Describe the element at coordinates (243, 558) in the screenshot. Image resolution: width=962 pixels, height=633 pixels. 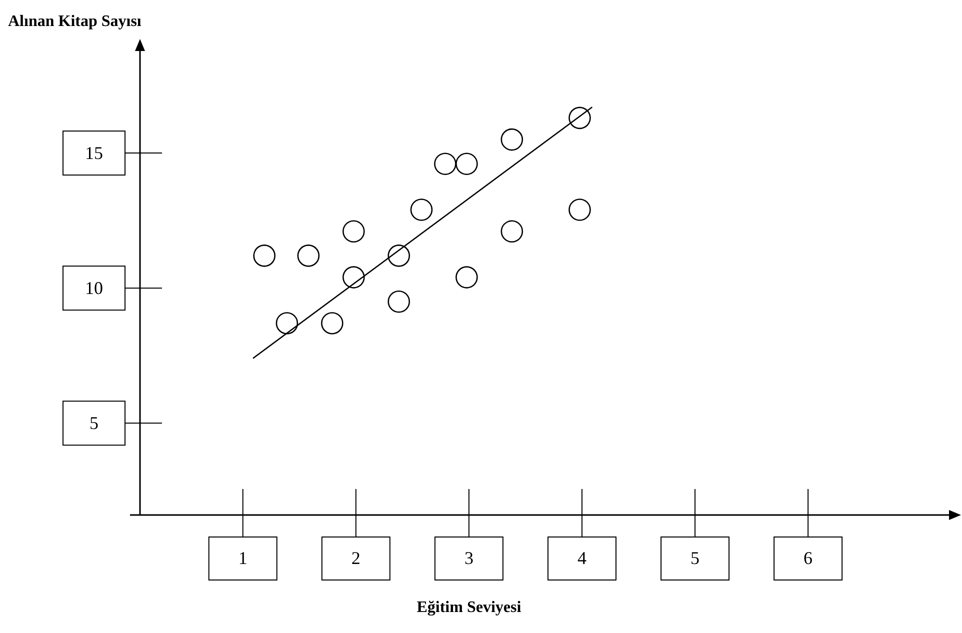
I see `x-tick-label: 1` at that location.